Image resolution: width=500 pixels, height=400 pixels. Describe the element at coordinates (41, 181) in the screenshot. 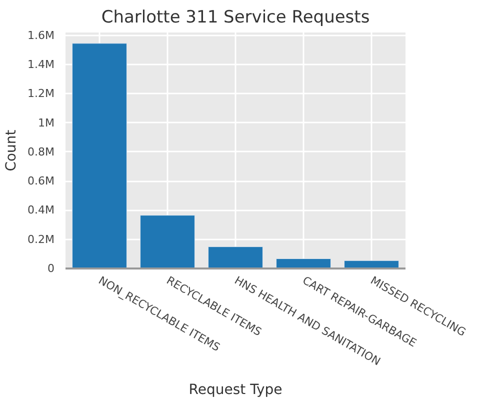

I see `y-tick-label: 0.6M` at that location.